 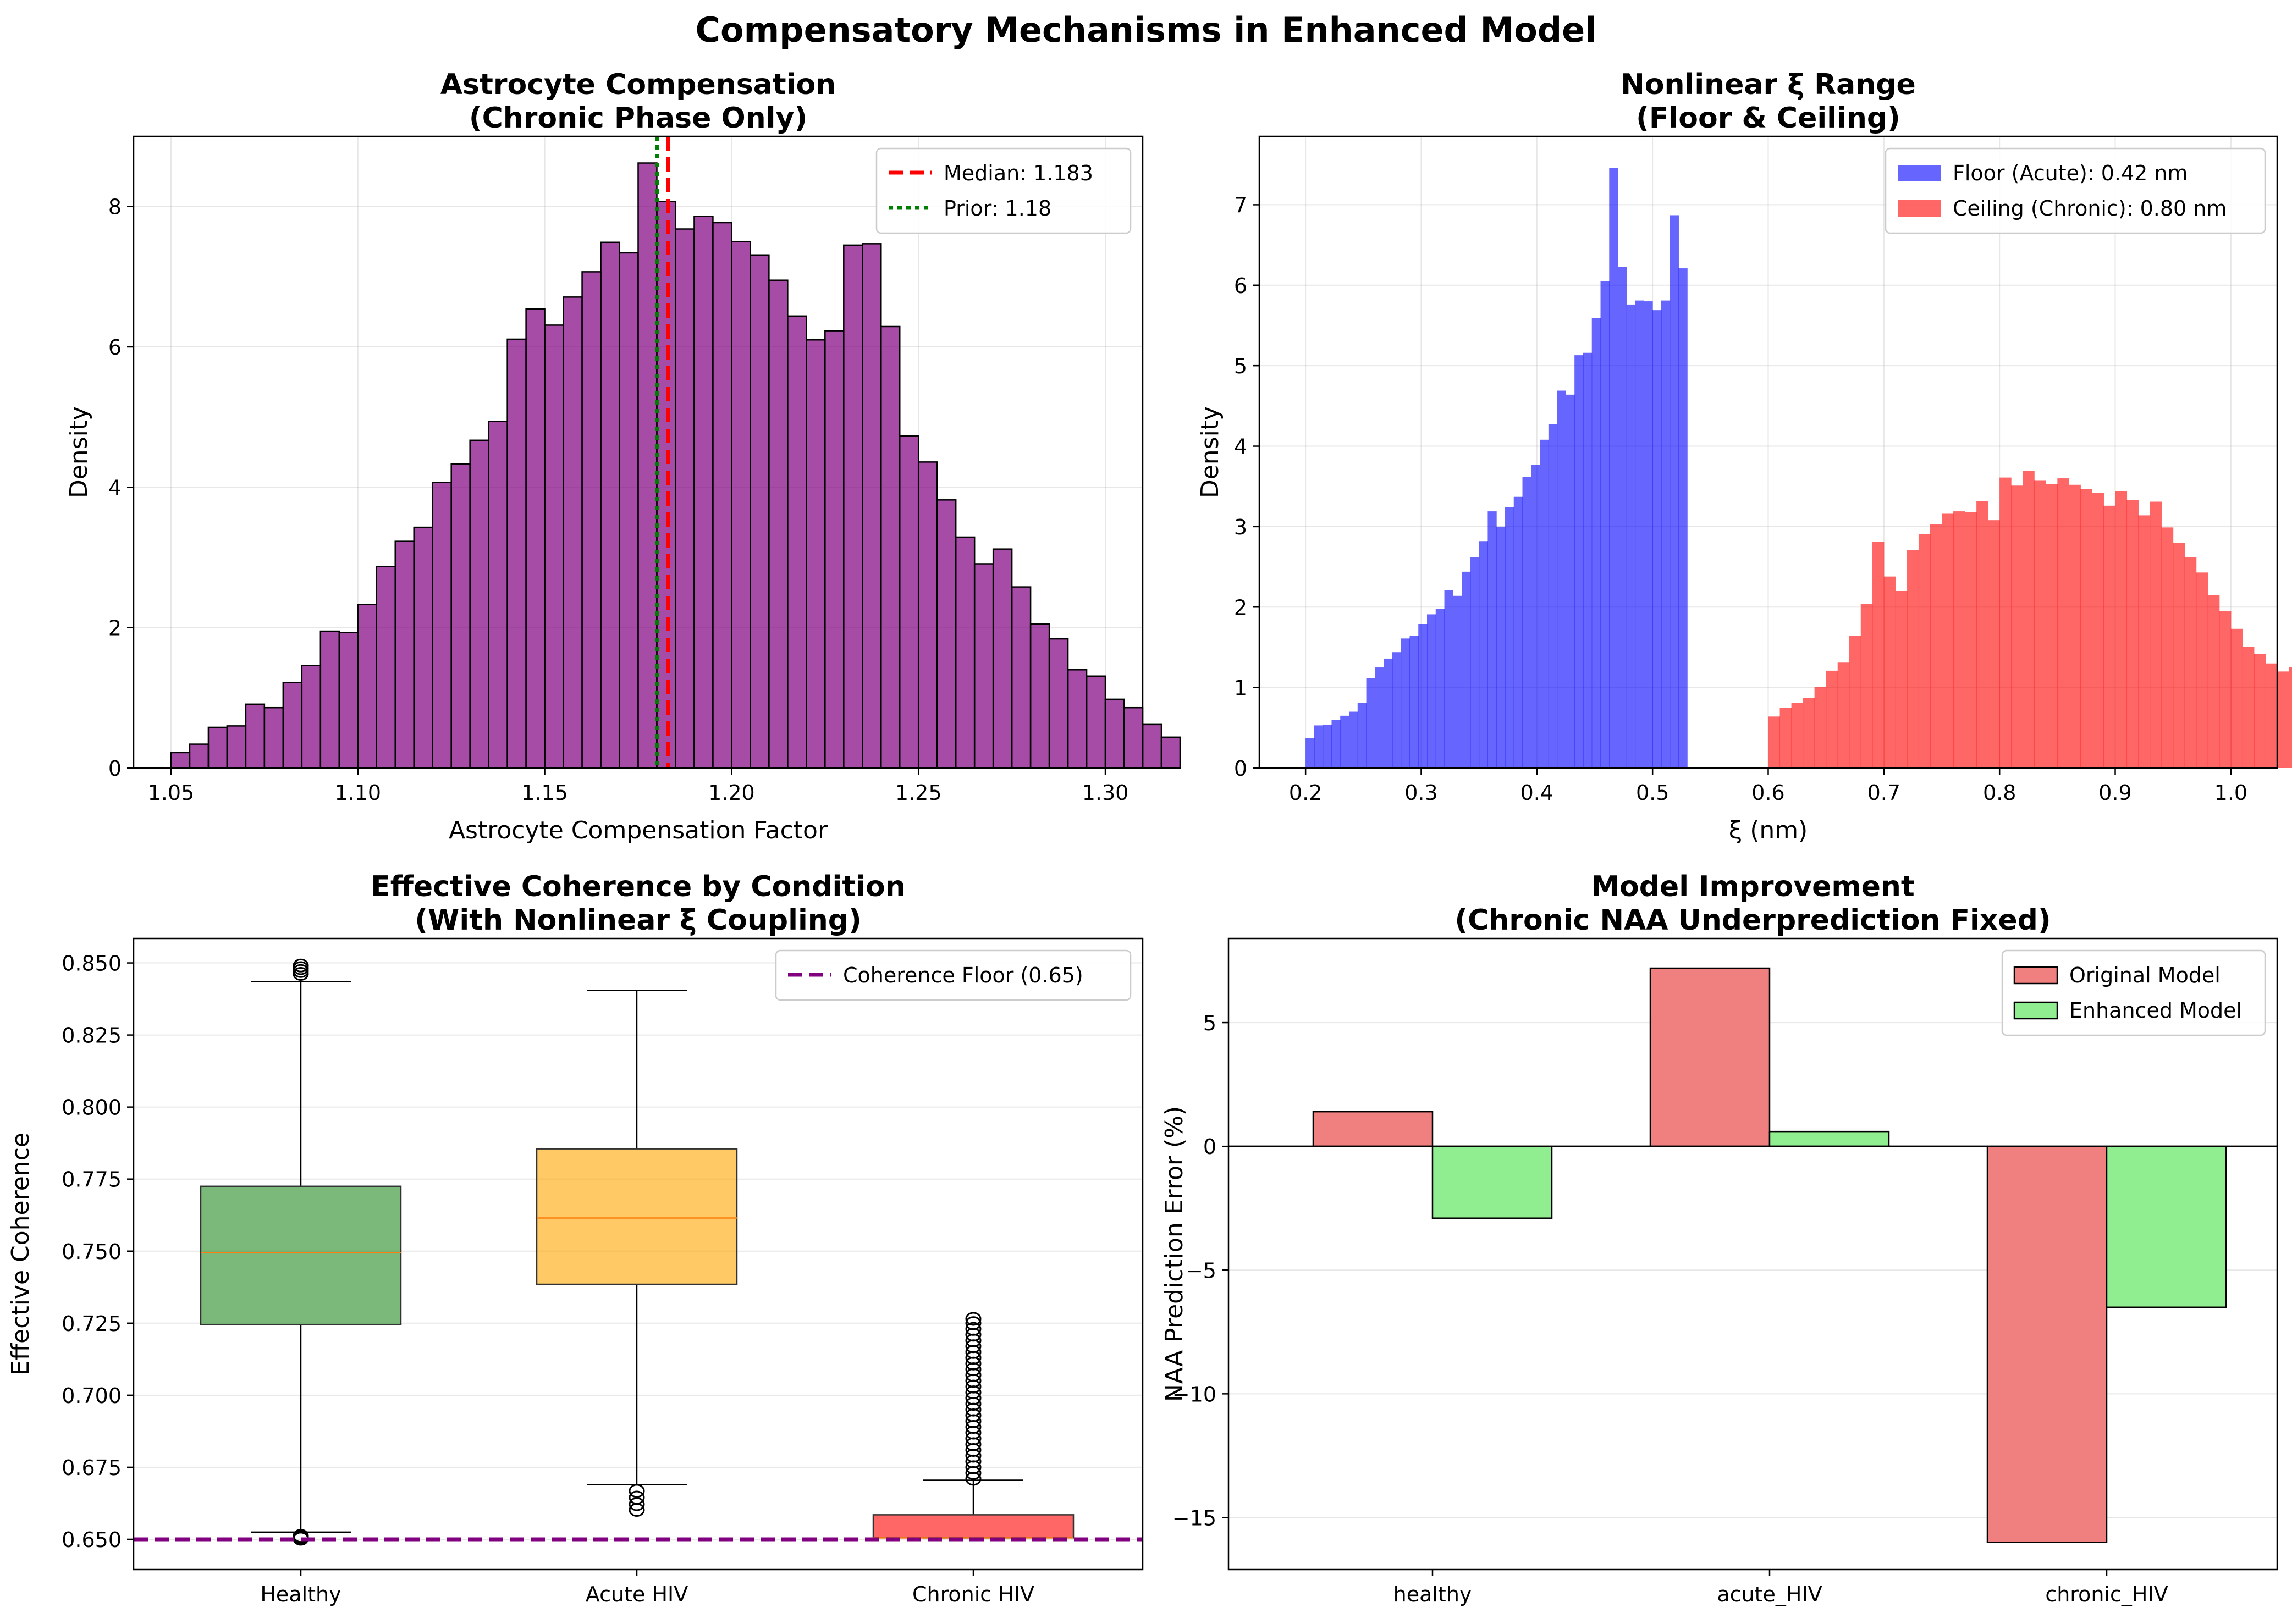 What do you see at coordinates (2115, 793) in the screenshot?
I see `x-tick-label: 0.9` at bounding box center [2115, 793].